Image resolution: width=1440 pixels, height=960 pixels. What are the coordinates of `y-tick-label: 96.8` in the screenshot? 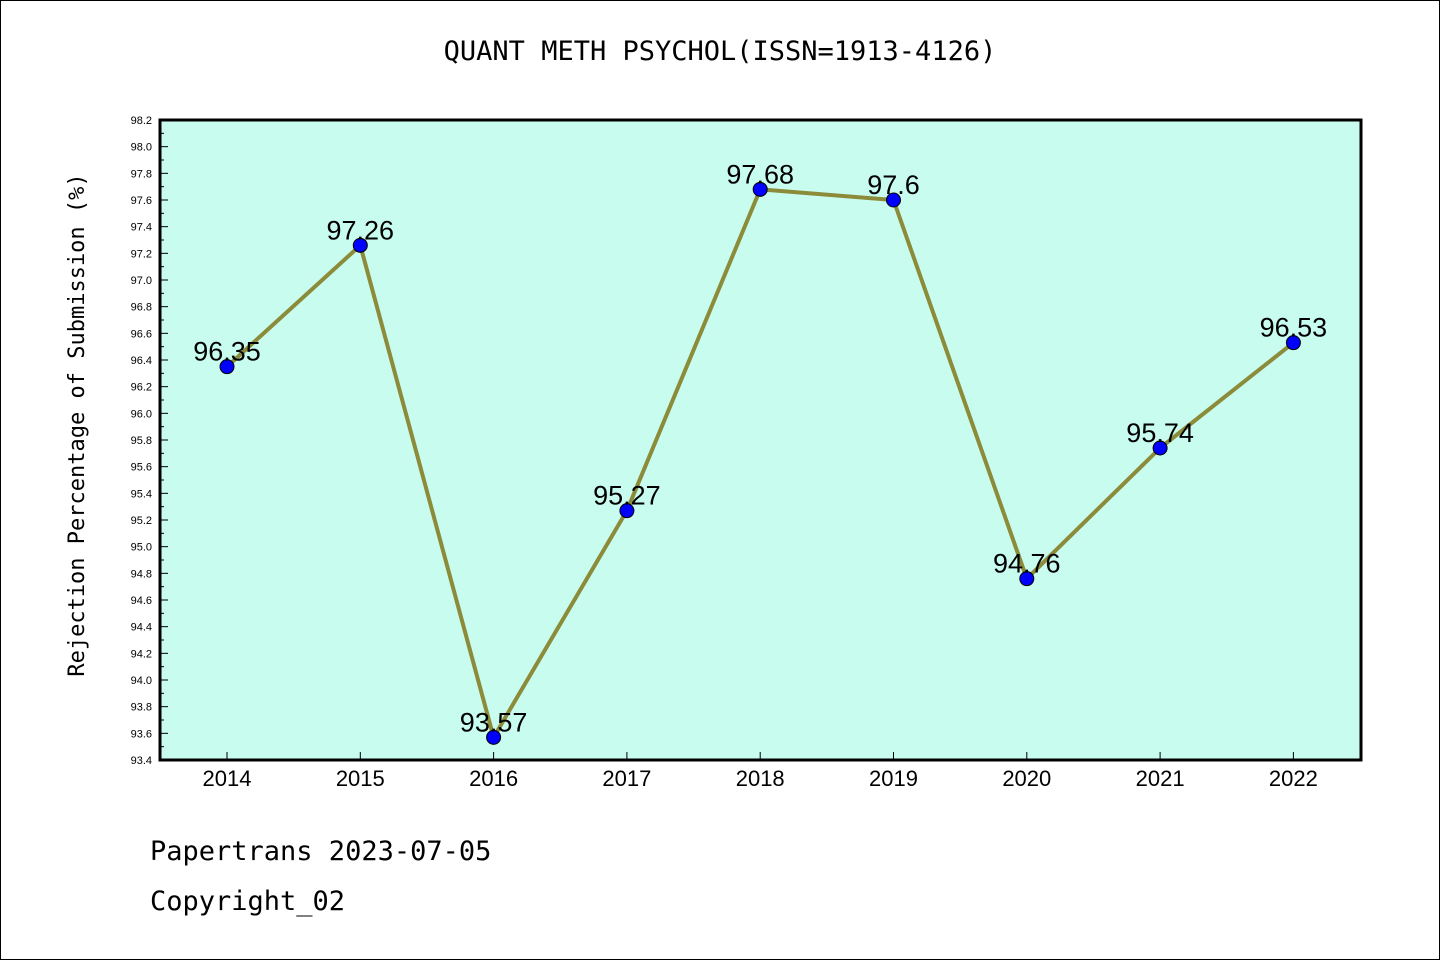 It's located at (141, 308).